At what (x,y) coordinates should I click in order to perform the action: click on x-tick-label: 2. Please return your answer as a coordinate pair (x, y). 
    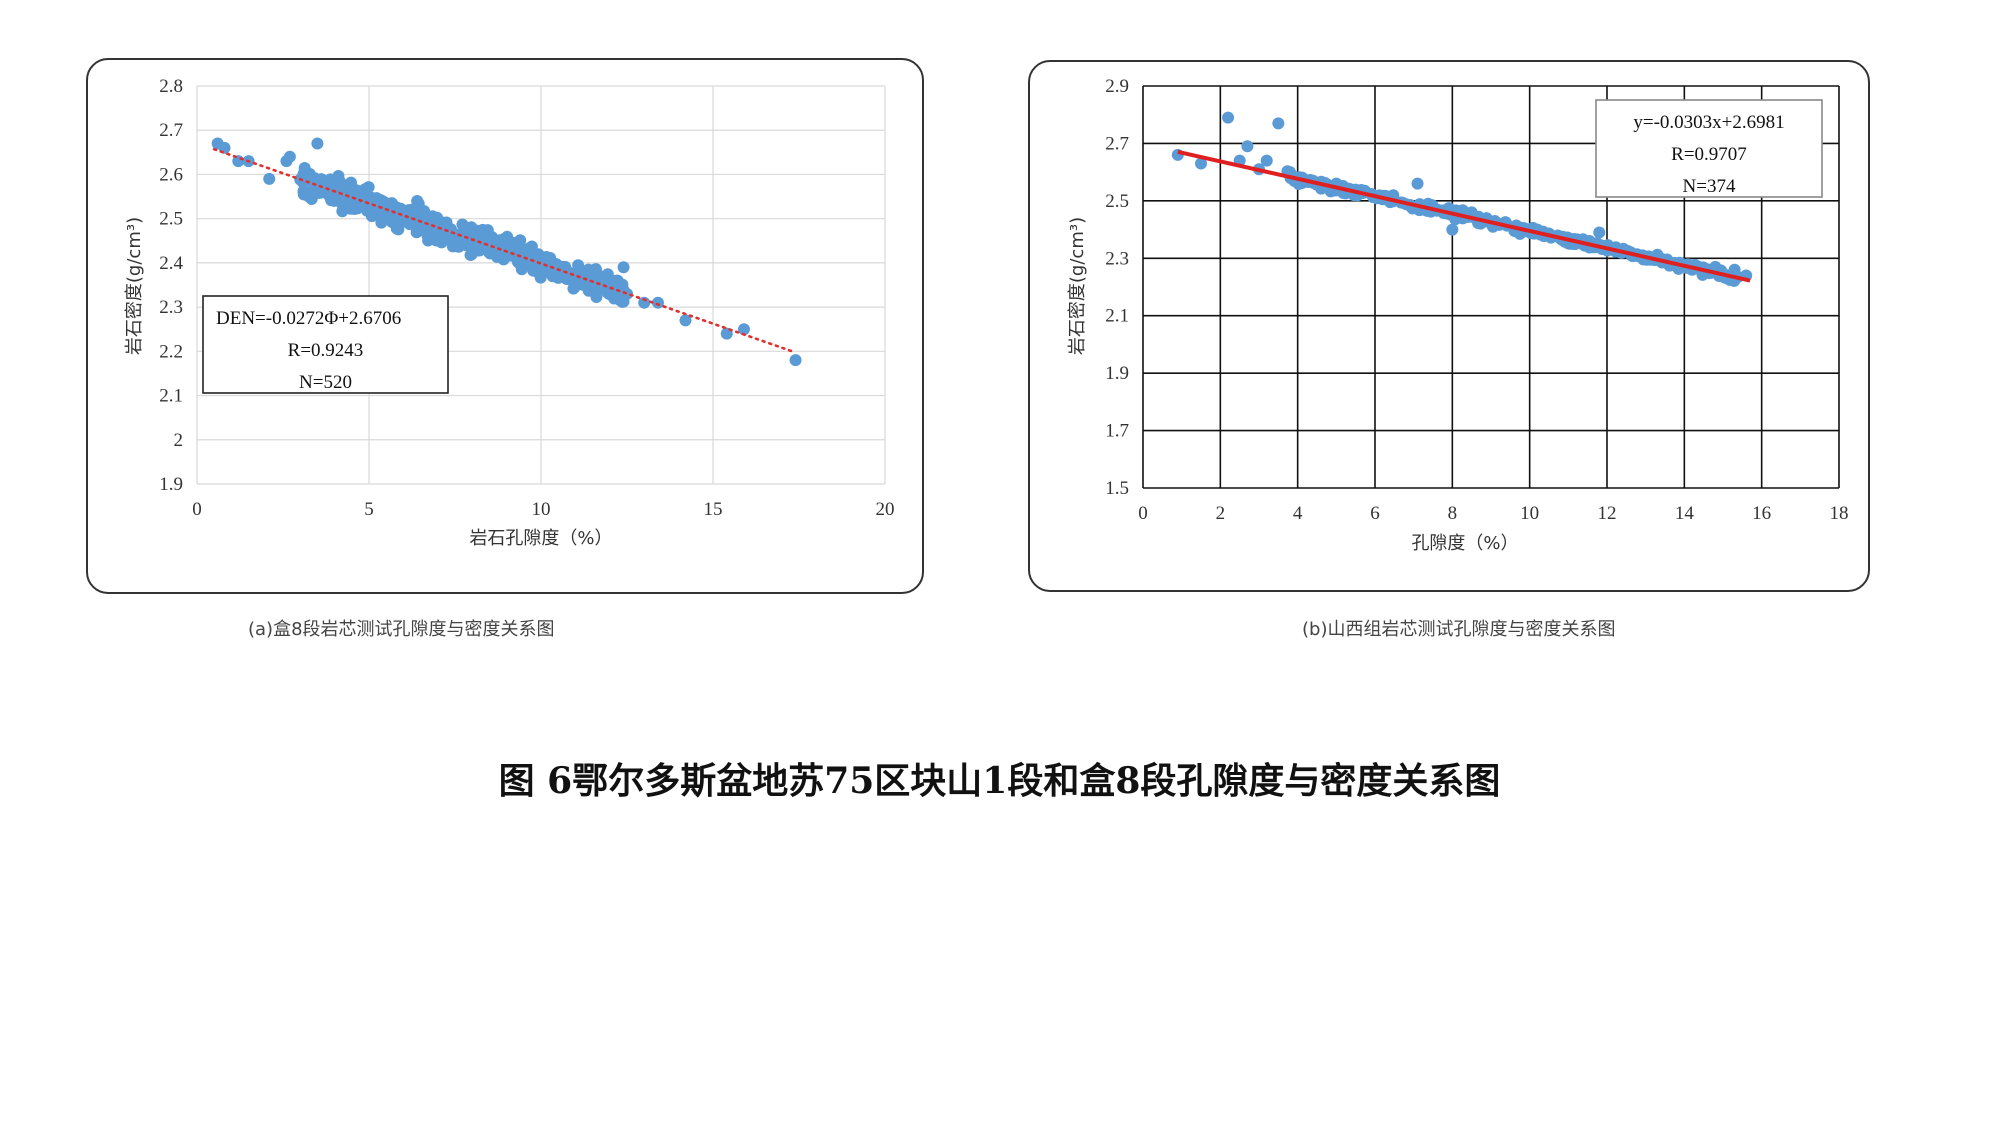
    Looking at the image, I should click on (1221, 513).